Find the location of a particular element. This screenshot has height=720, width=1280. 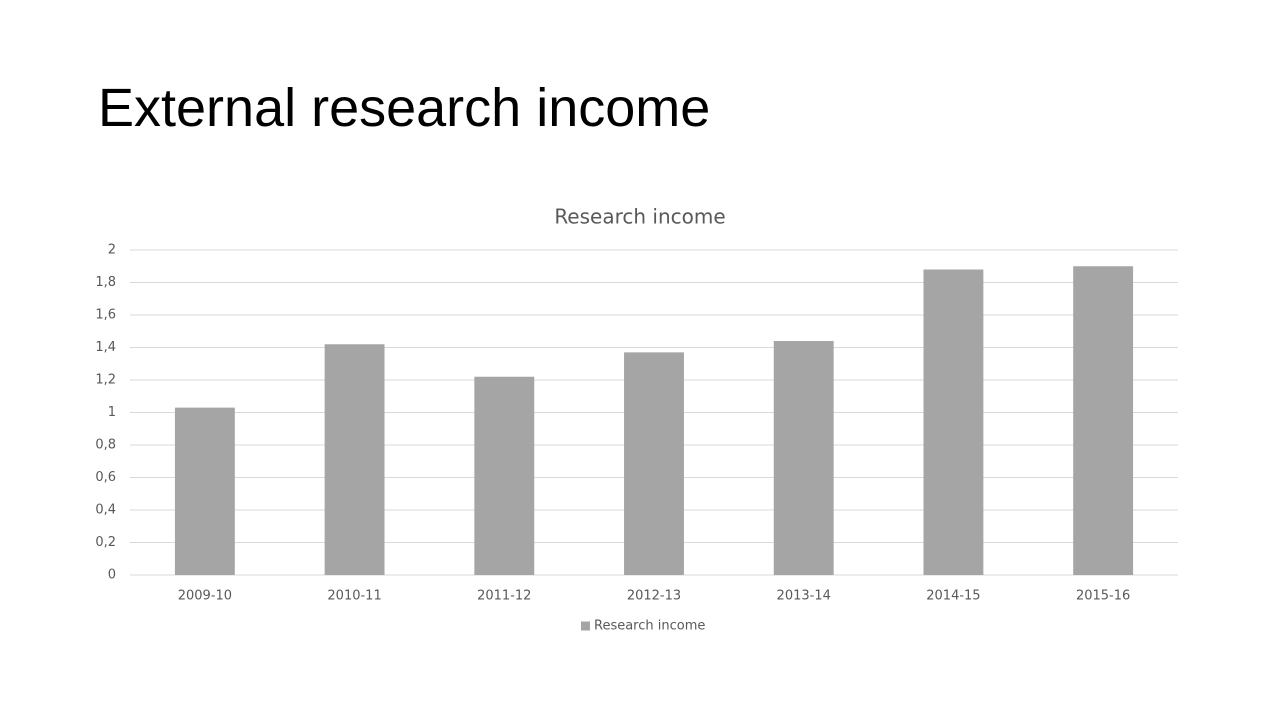

chart-title: Research income is located at coordinates (639, 217).